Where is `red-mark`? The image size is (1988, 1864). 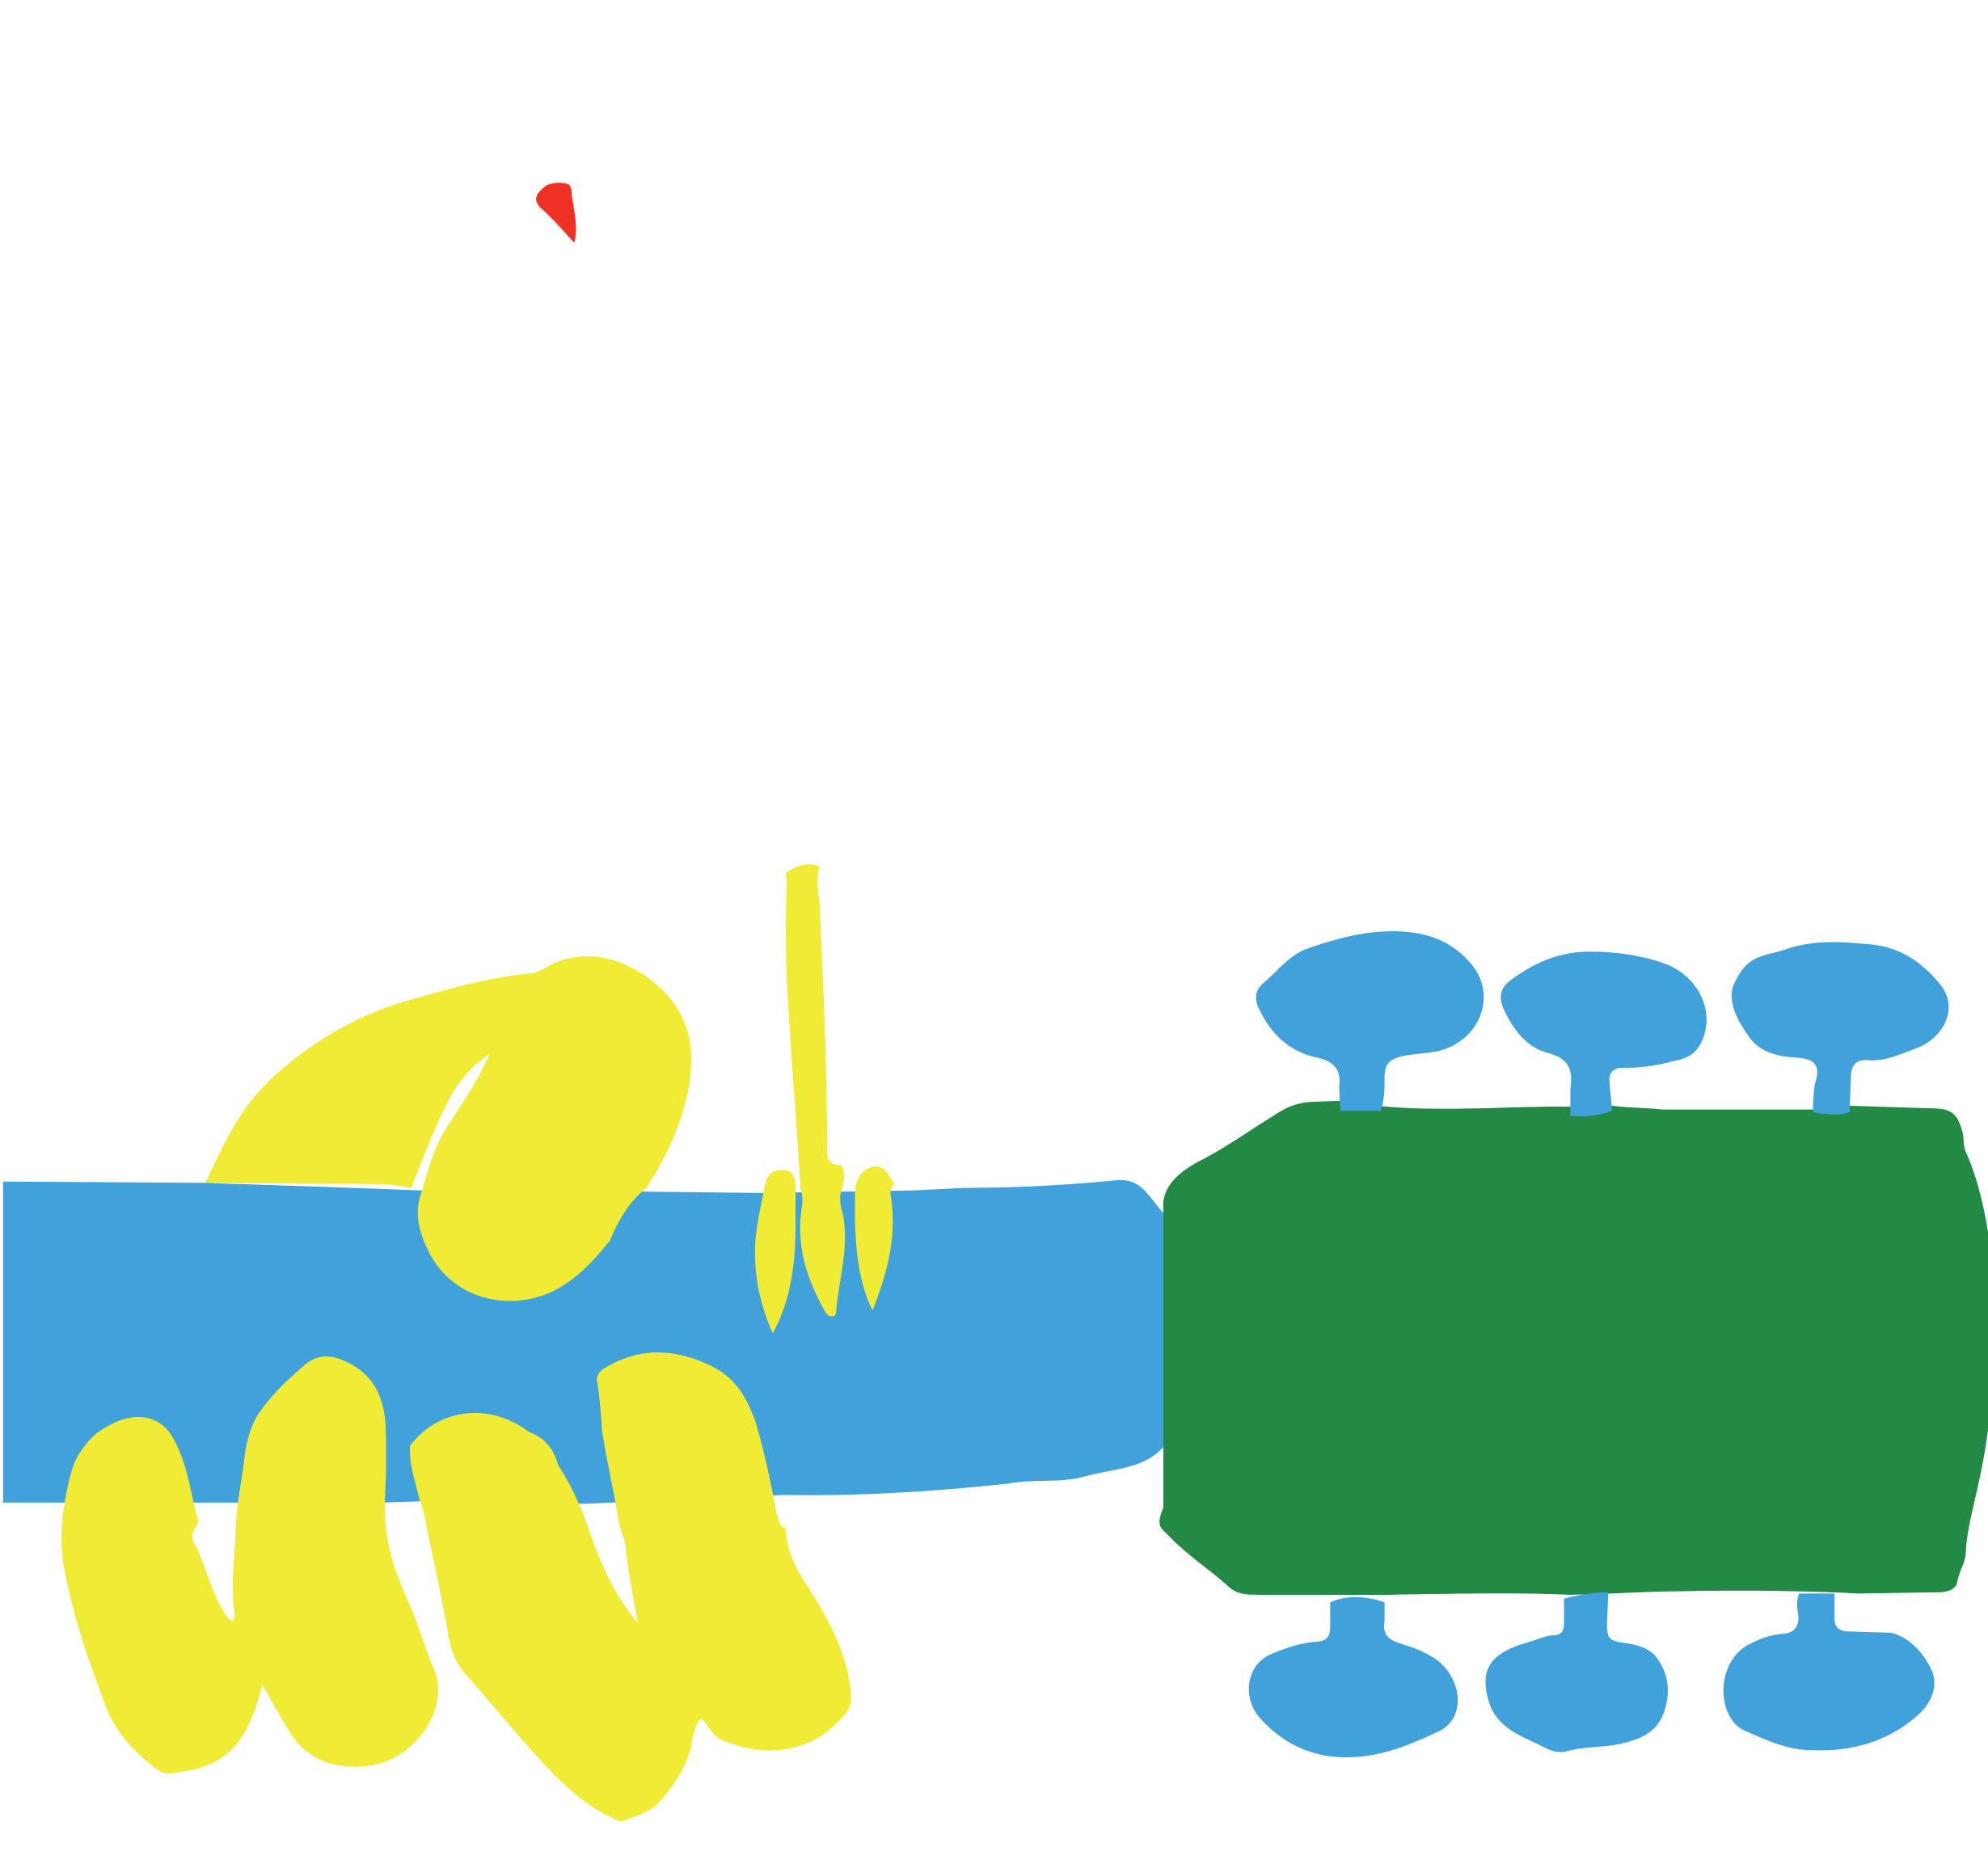
red-mark is located at coordinates (556, 213).